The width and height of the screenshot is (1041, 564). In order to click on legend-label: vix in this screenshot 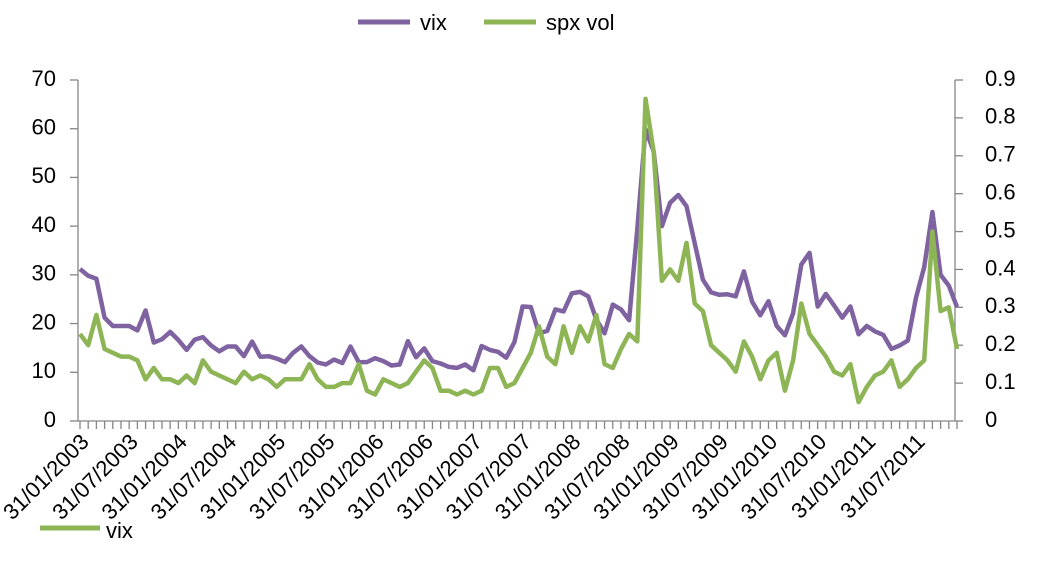, I will do `click(433, 22)`.